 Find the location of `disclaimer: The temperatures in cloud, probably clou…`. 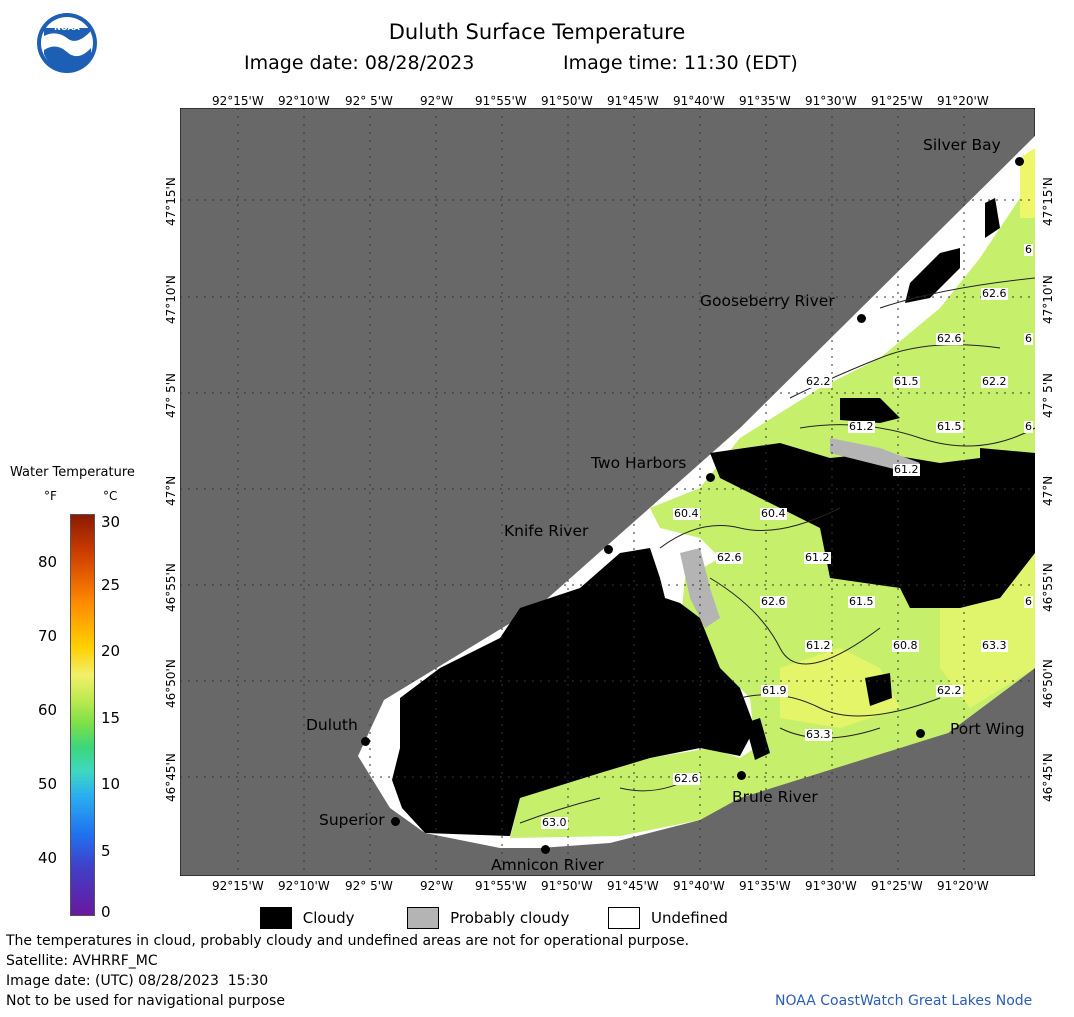

disclaimer: The temperatures in cloud, probably clou… is located at coordinates (348, 941).